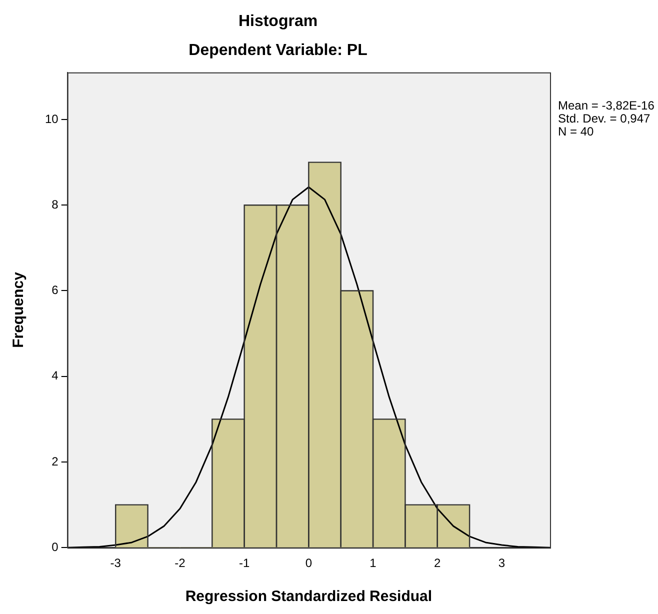 Image resolution: width=658 pixels, height=614 pixels. What do you see at coordinates (244, 563) in the screenshot?
I see `x-tick-label: -1` at bounding box center [244, 563].